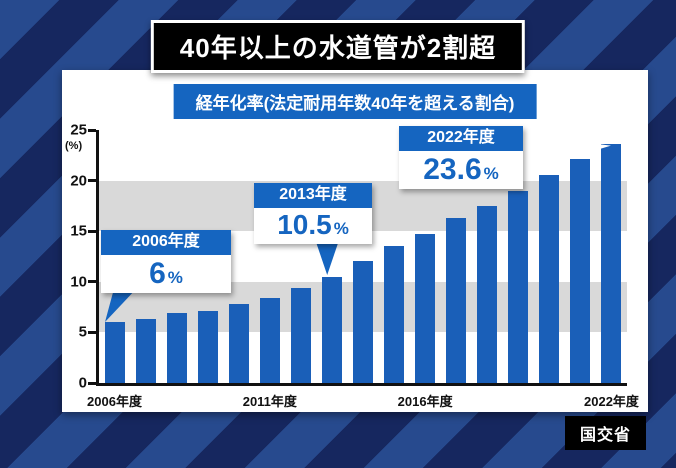 The image size is (676, 468). What do you see at coordinates (518, 286) in the screenshot?
I see `bar-2019` at bounding box center [518, 286].